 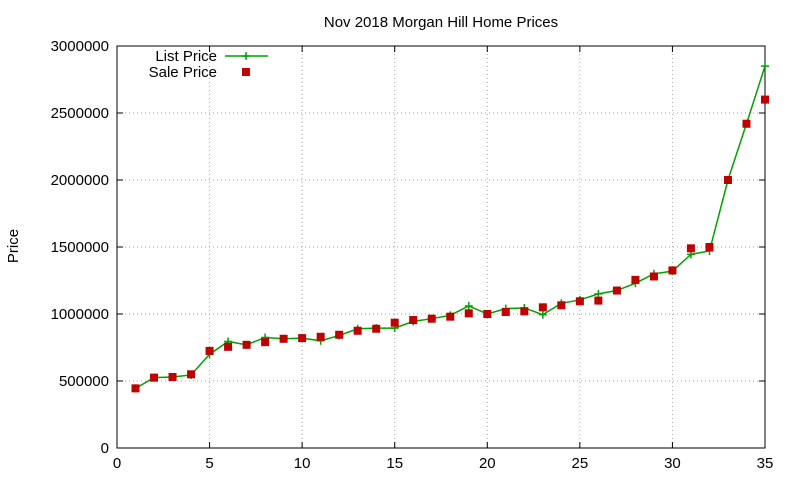 I want to click on legend: List Price Sale Price, so click(x=208, y=64).